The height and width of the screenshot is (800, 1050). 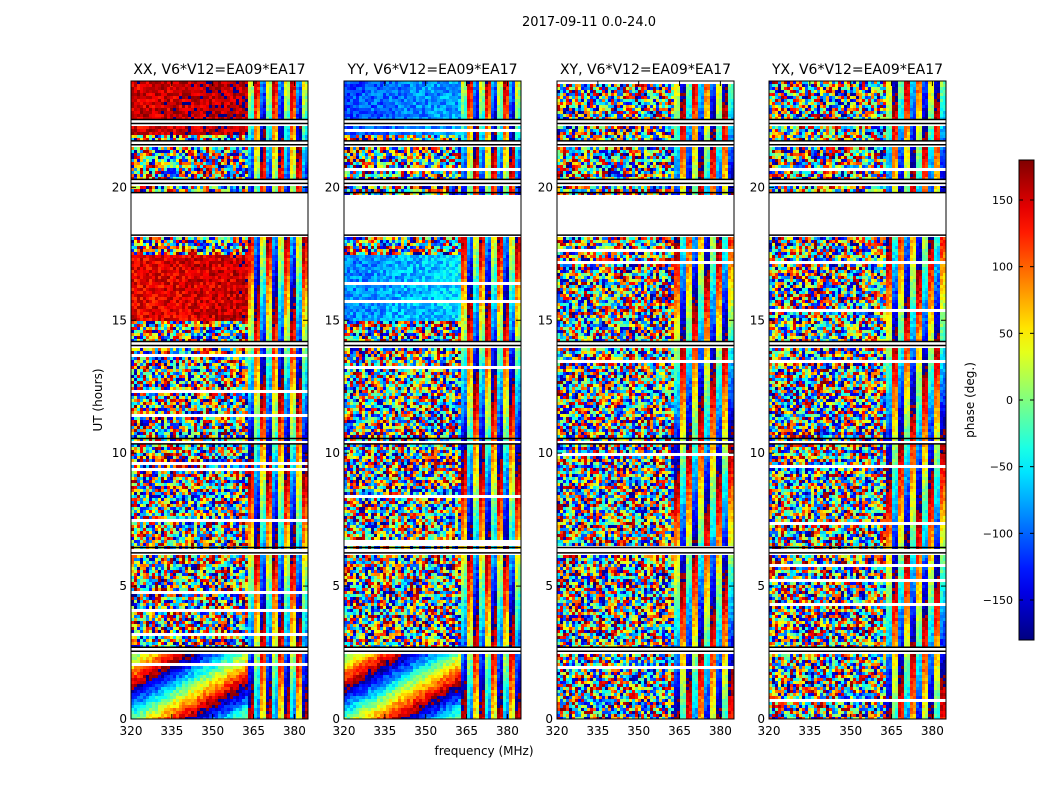 I want to click on colorbar-tick-label: 0, so click(x=1009, y=400).